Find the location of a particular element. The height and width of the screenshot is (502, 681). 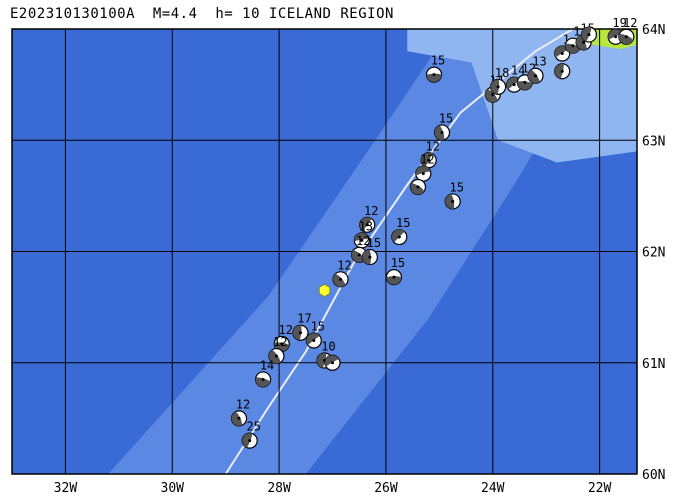

event-depth-label: 19 is located at coordinates (619, 23).